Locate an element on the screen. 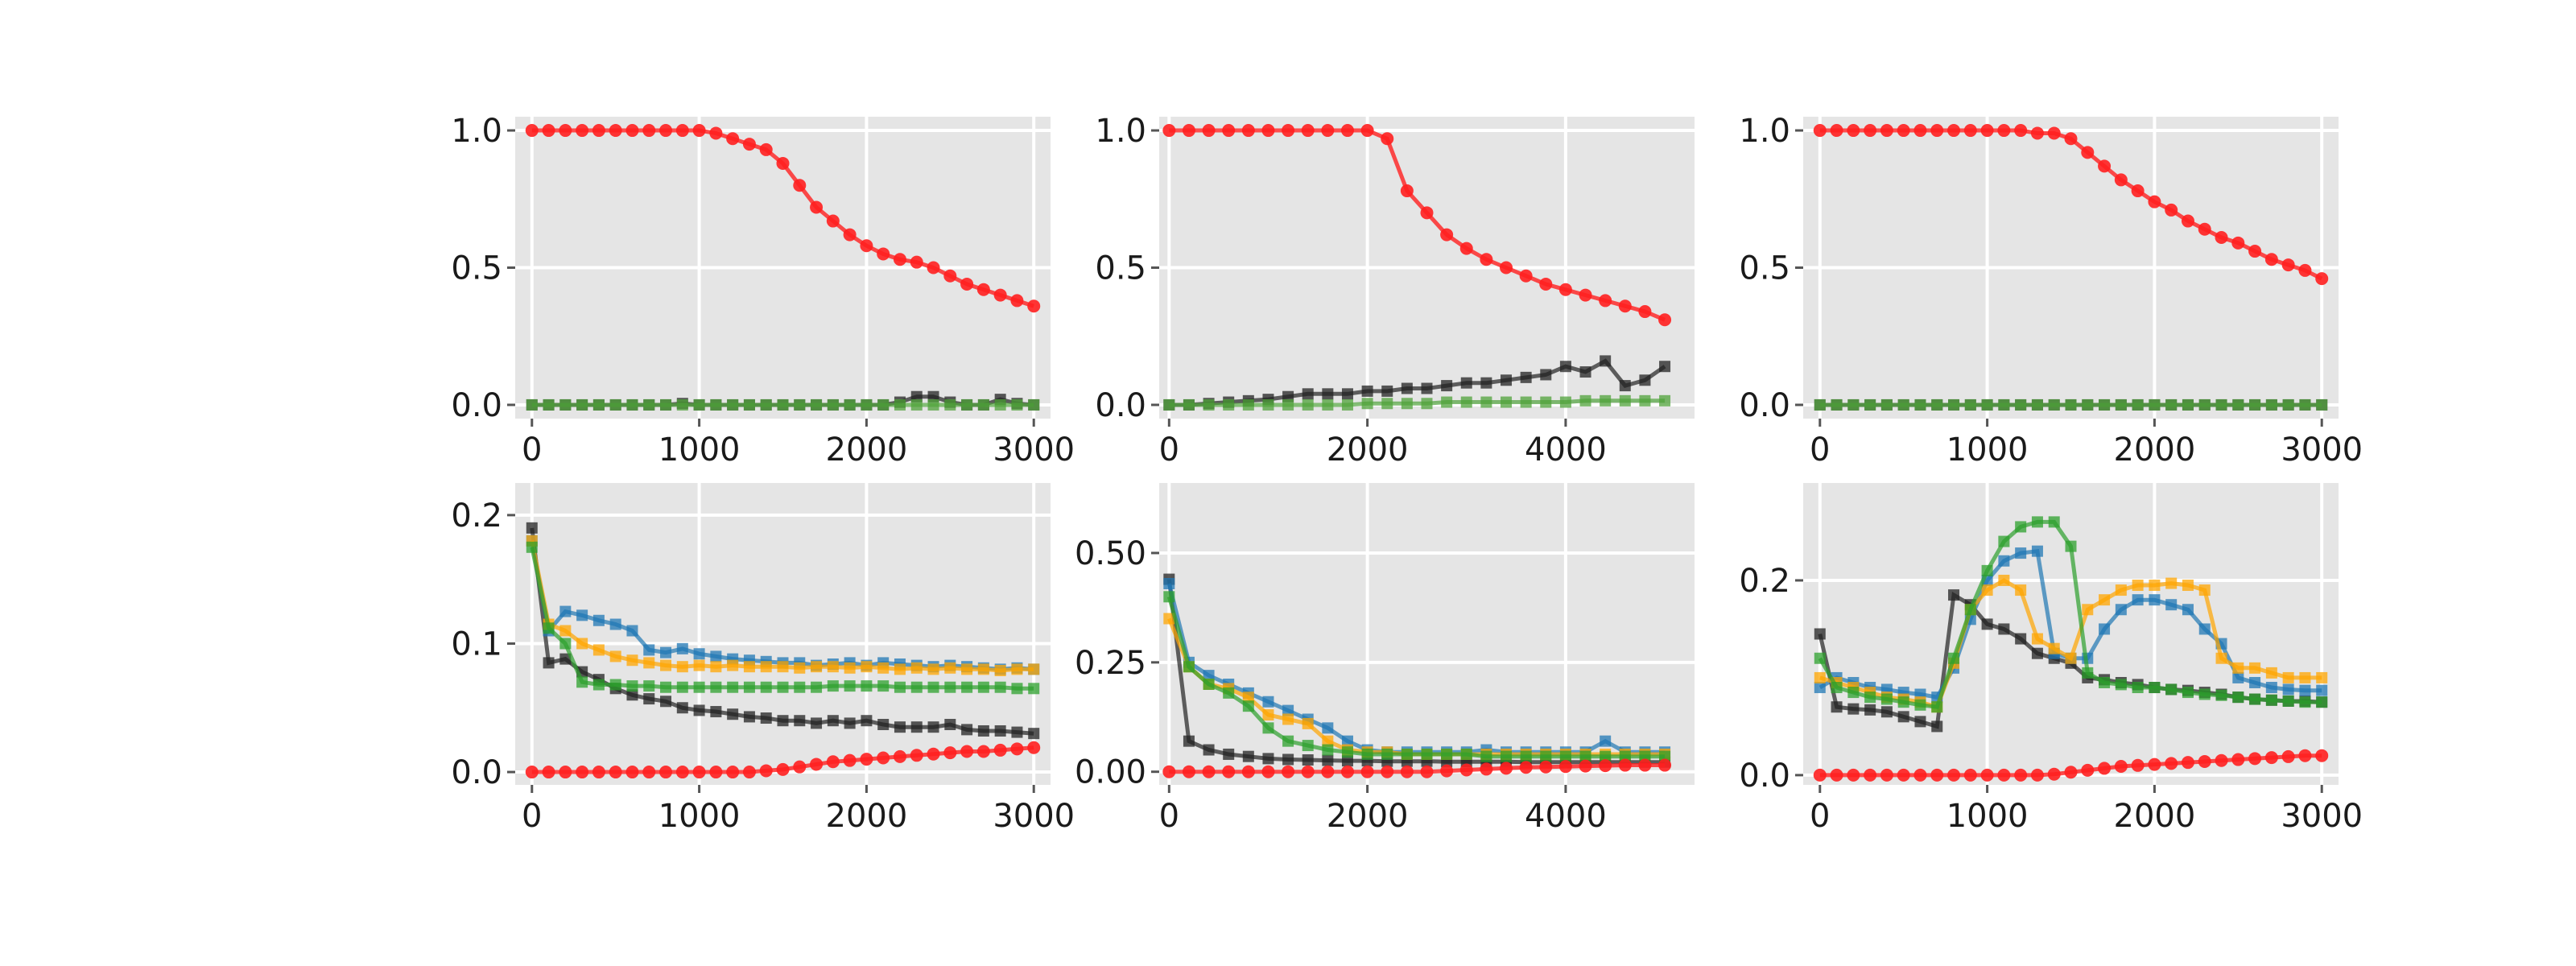  x-tick-label: 3000 is located at coordinates (1034, 816).